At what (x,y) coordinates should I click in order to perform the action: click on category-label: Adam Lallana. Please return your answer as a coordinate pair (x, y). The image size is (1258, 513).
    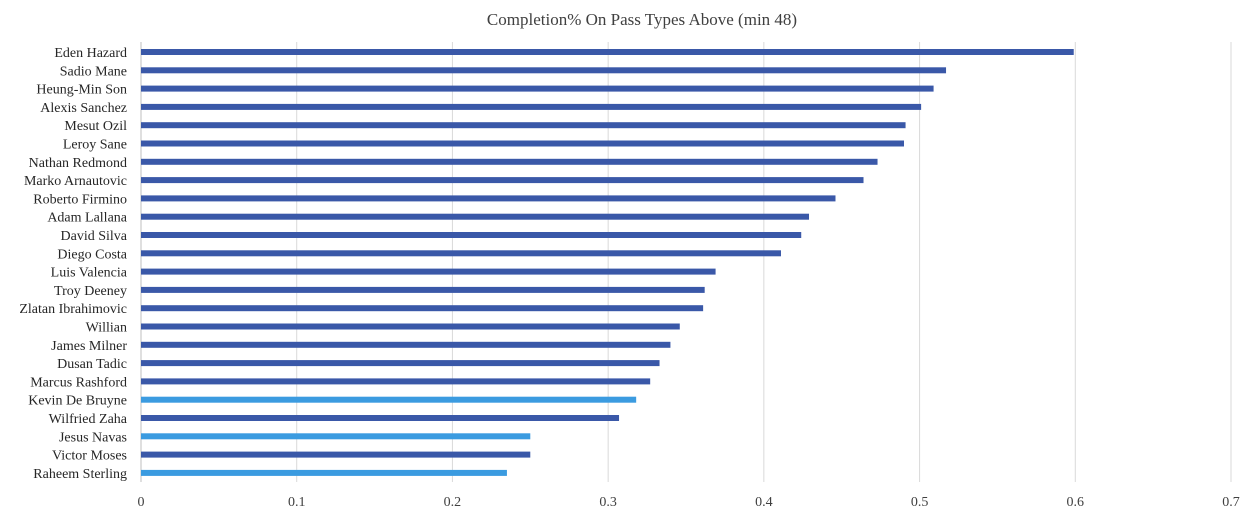
    Looking at the image, I should click on (87, 218).